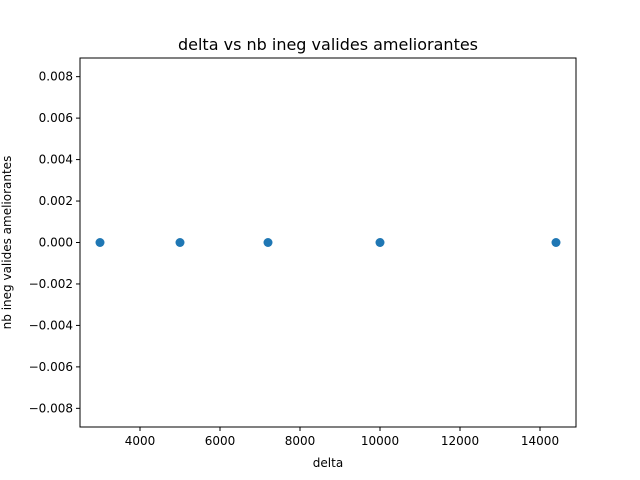  What do you see at coordinates (460, 441) in the screenshot?
I see `x-tick-label: 12000` at bounding box center [460, 441].